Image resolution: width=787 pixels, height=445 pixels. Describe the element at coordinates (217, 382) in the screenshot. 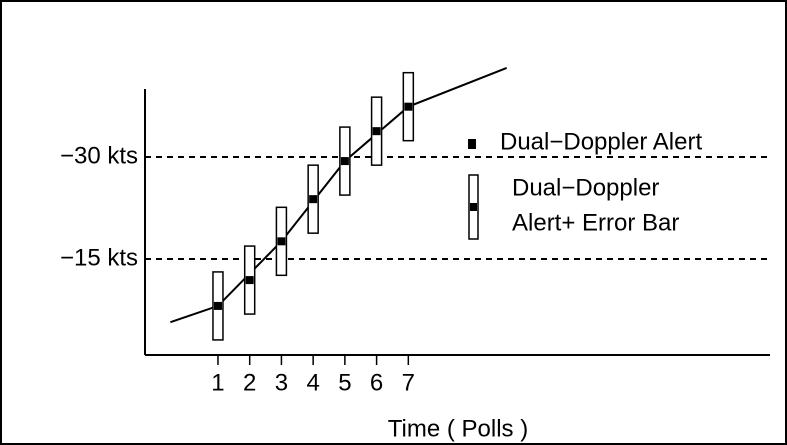

I see `x-tick-label: 1` at that location.